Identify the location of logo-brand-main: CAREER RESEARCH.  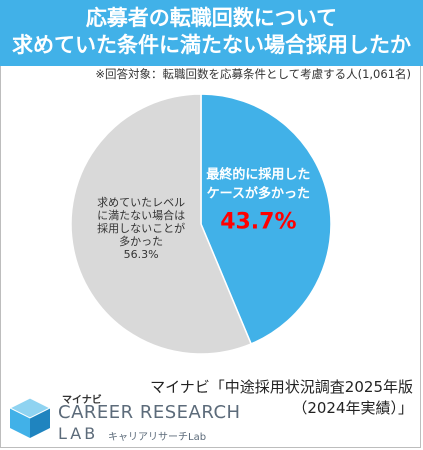
(149, 412).